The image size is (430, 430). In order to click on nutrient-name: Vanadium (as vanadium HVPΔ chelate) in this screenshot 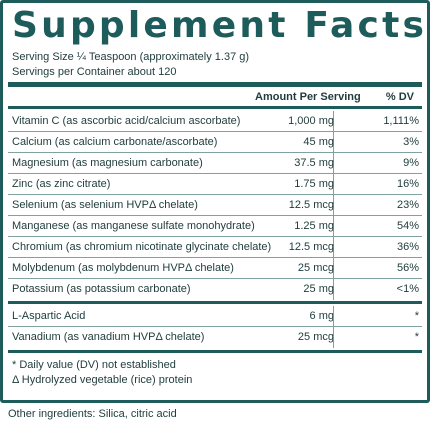, I will do `click(108, 337)`.